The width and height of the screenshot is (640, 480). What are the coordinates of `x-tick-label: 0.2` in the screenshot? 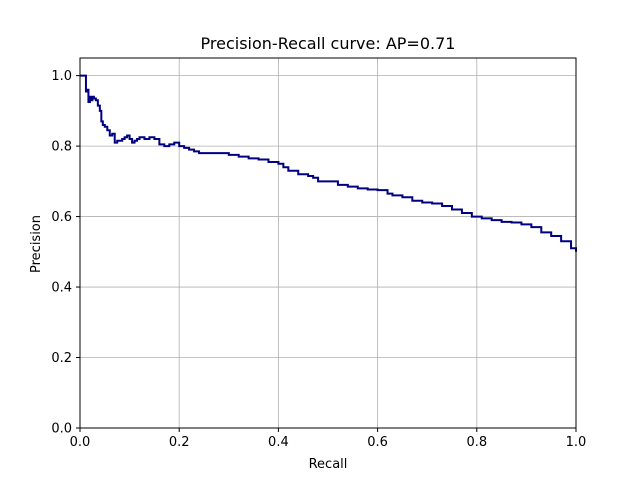 It's located at (179, 442).